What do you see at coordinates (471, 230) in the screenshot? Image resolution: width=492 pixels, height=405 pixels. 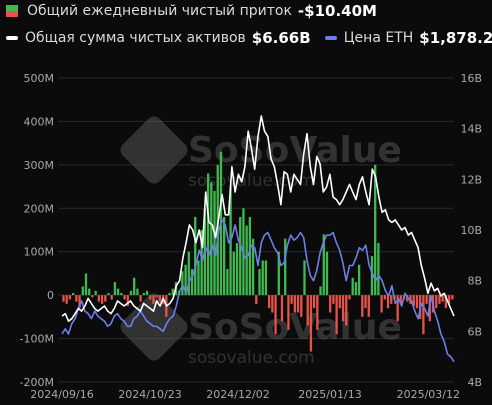 I see `y-right-tick-label: 10B` at bounding box center [471, 230].